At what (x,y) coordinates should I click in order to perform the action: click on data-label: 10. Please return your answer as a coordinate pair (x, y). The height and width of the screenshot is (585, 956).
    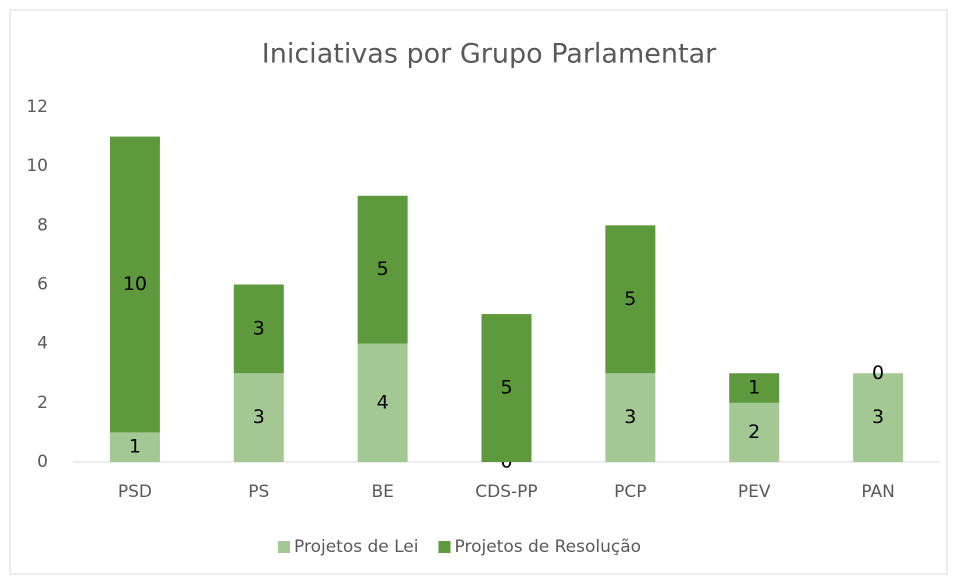
    Looking at the image, I should click on (135, 284).